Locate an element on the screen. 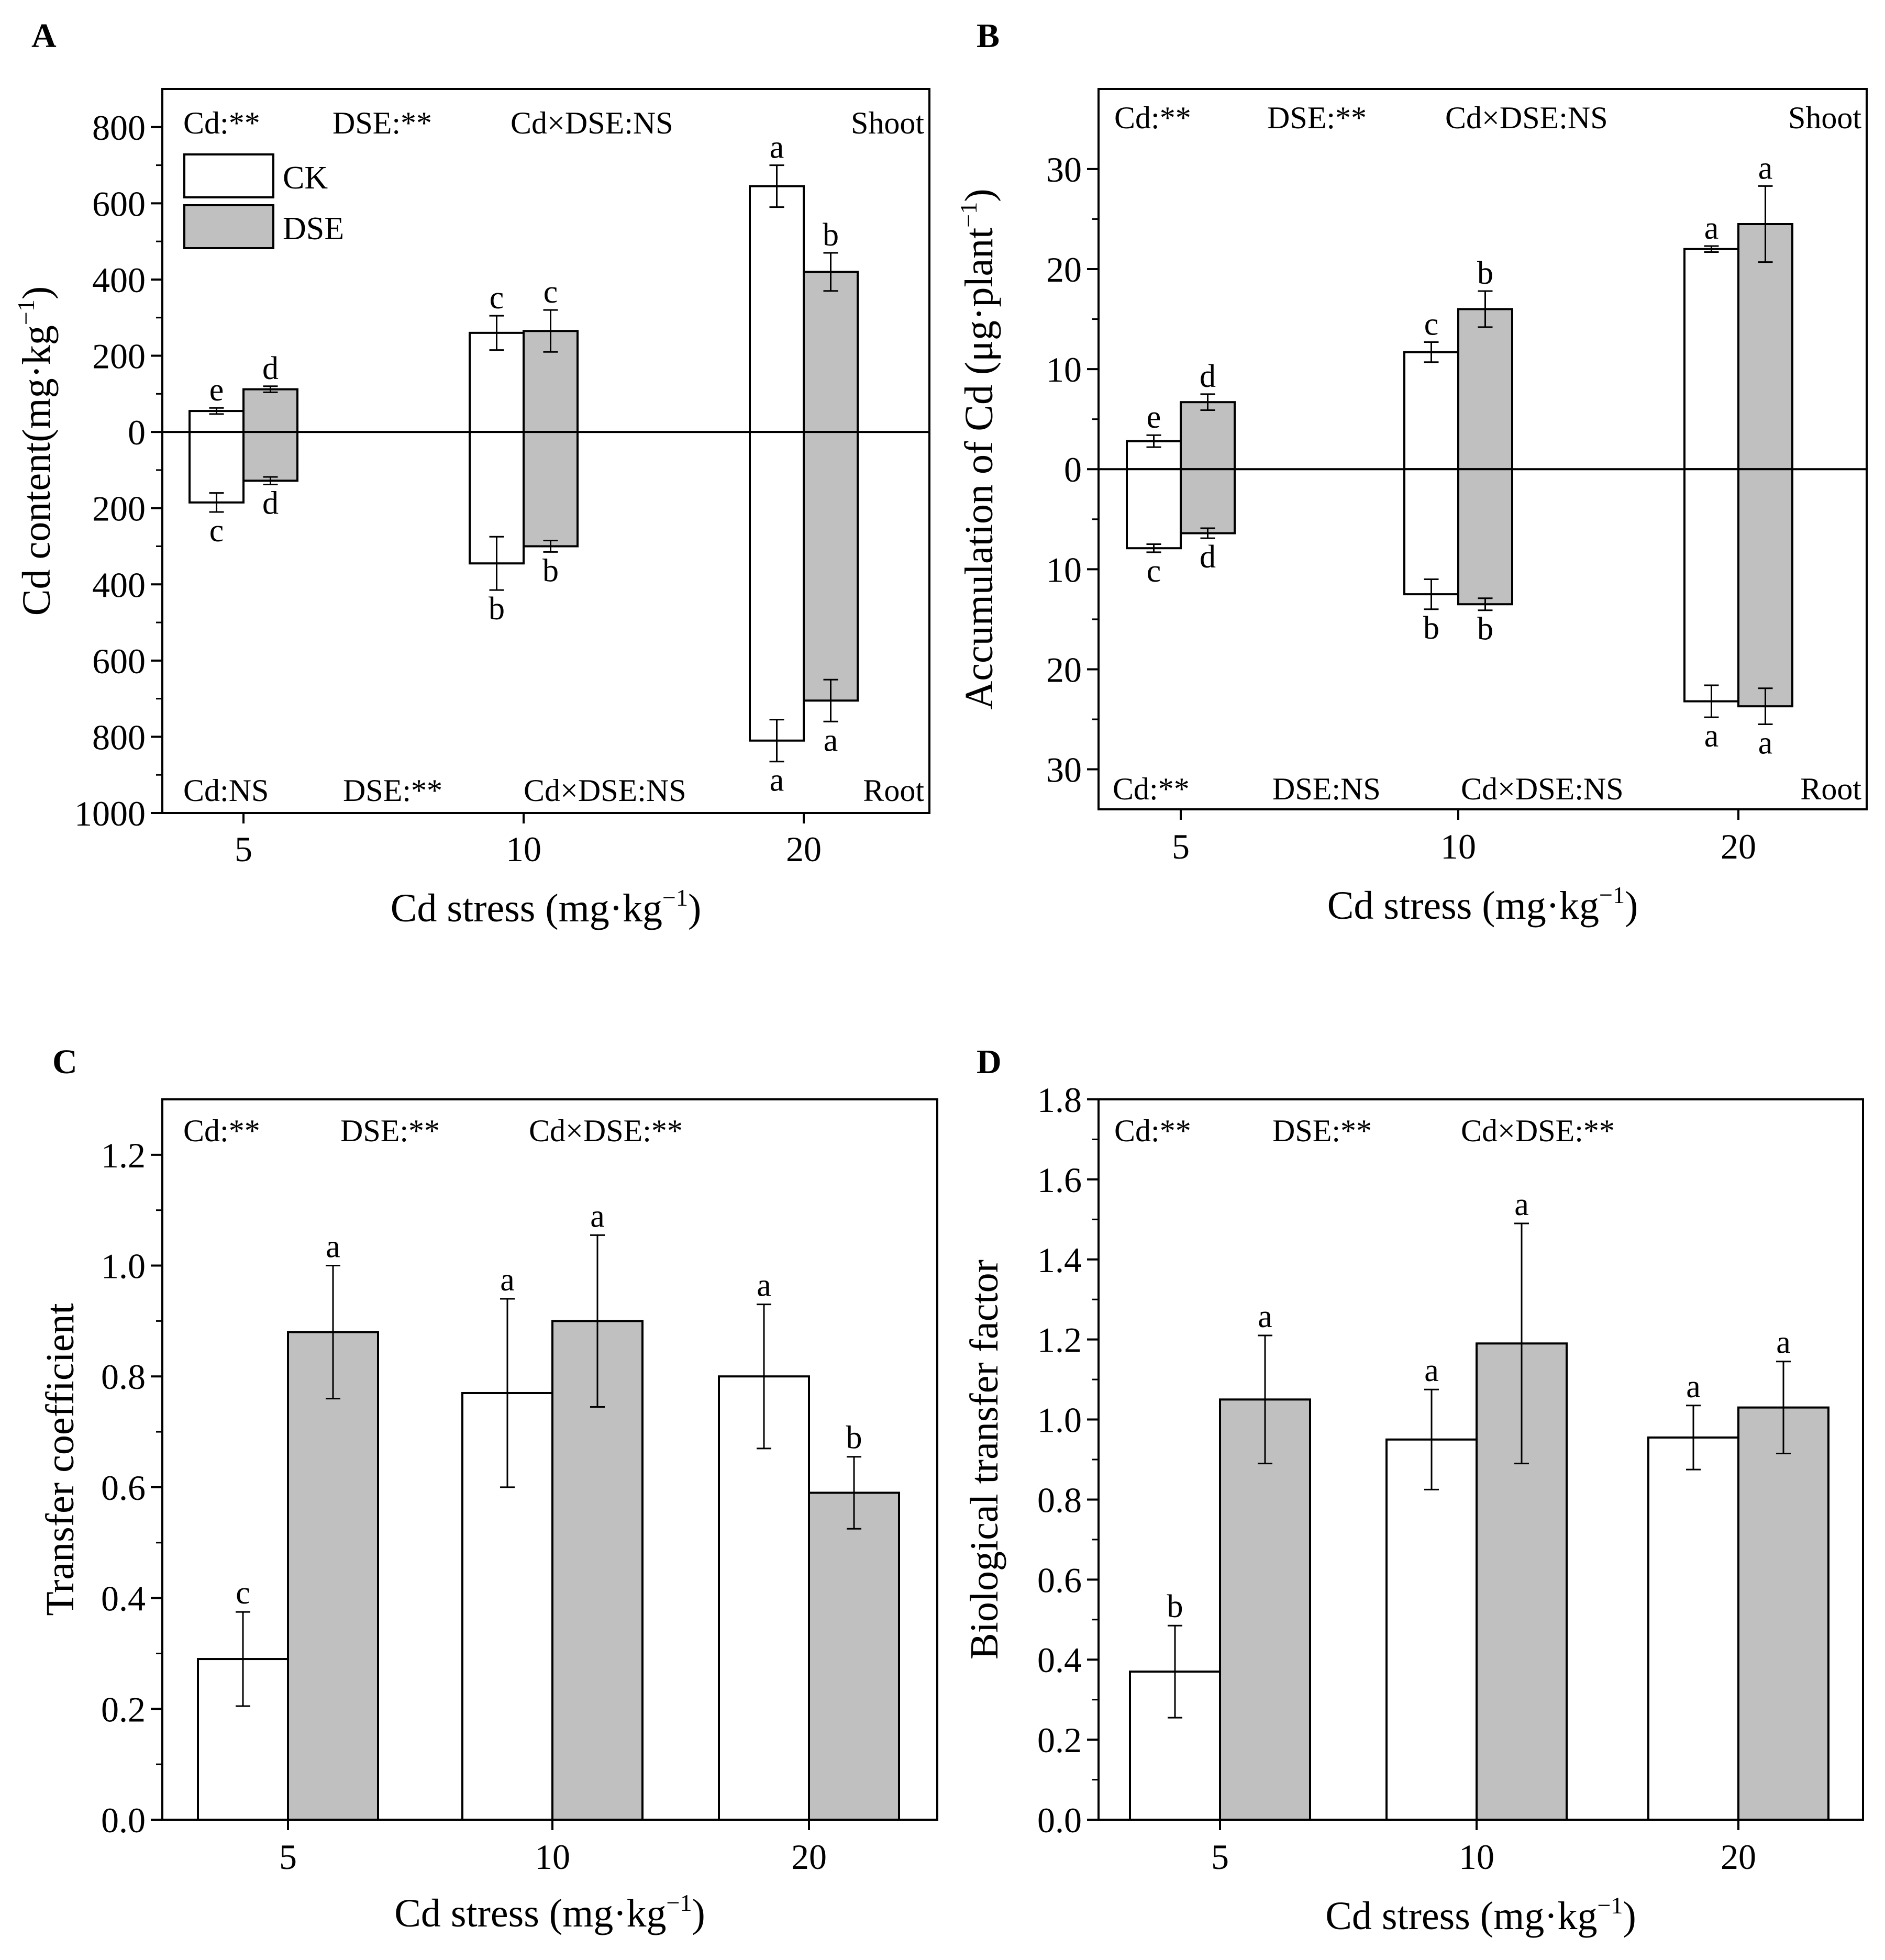 This screenshot has height=1960, width=1885. stat-label-top: Shoot is located at coordinates (887, 123).